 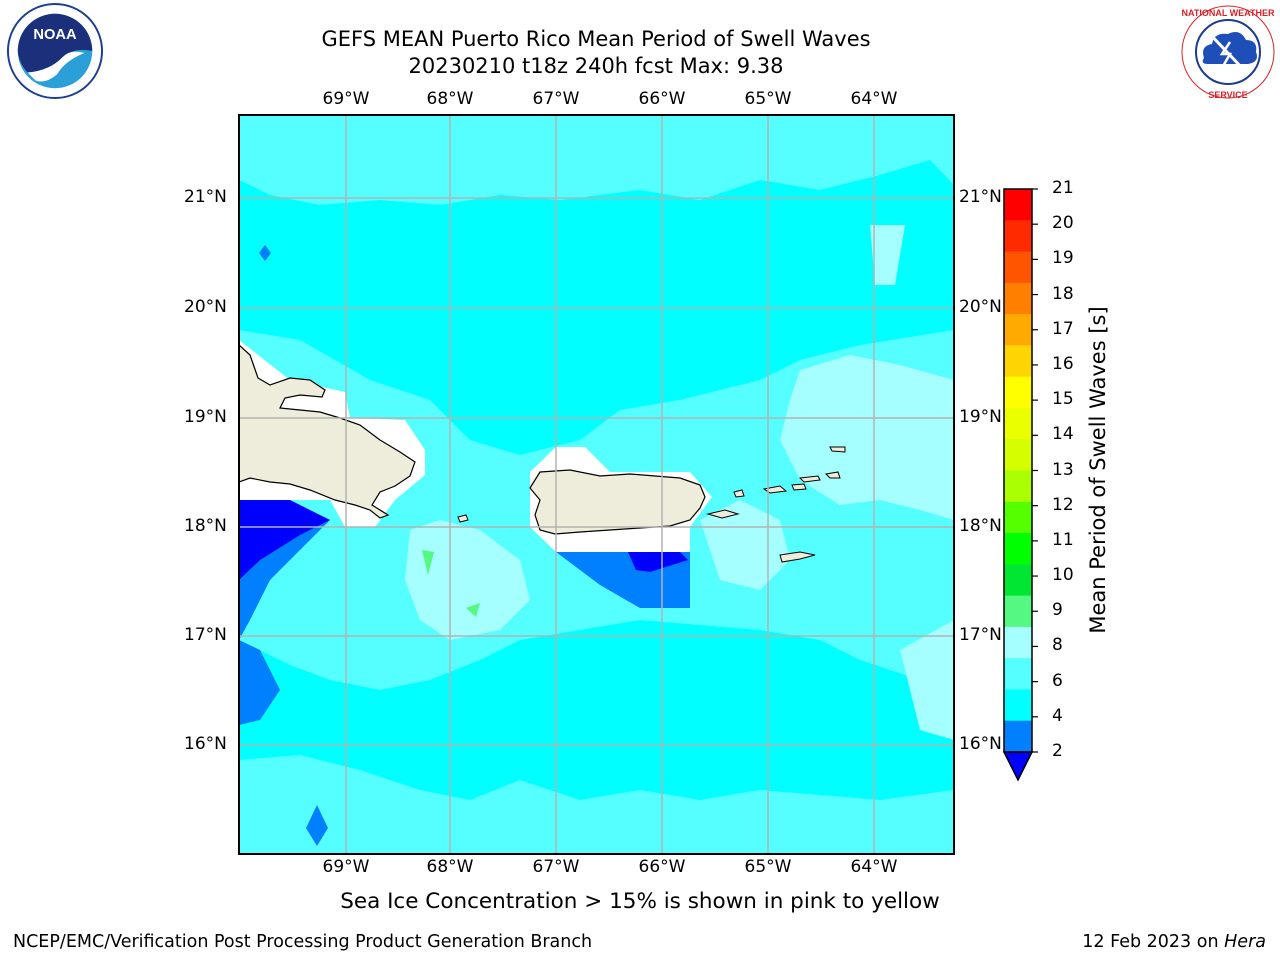 I want to click on lon-label-top: 68°W, so click(x=450, y=99).